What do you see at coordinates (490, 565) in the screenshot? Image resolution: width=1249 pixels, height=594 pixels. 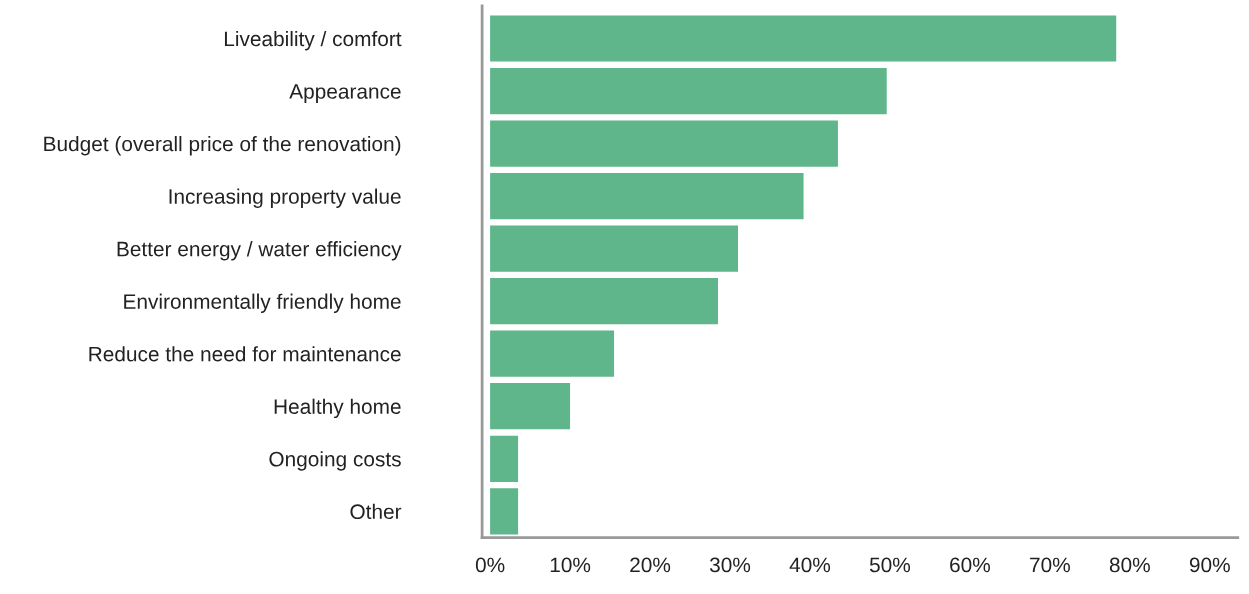 I see `x-tick-label: 0%` at bounding box center [490, 565].